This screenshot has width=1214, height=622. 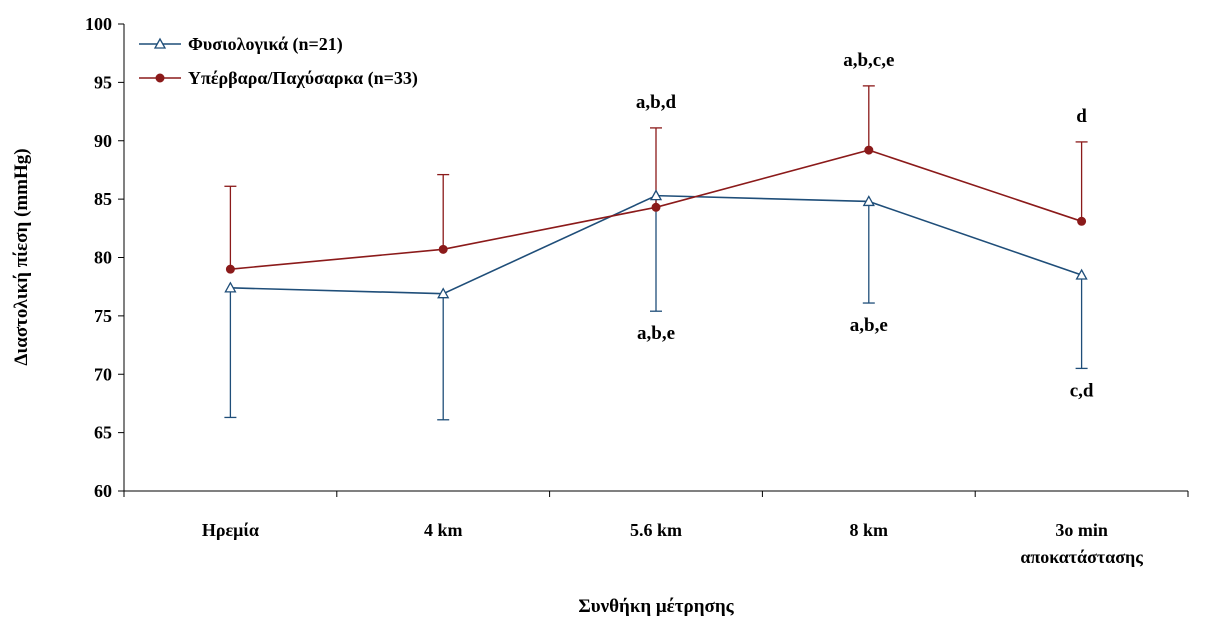 I want to click on x-tick-label: 8 km, so click(x=869, y=530).